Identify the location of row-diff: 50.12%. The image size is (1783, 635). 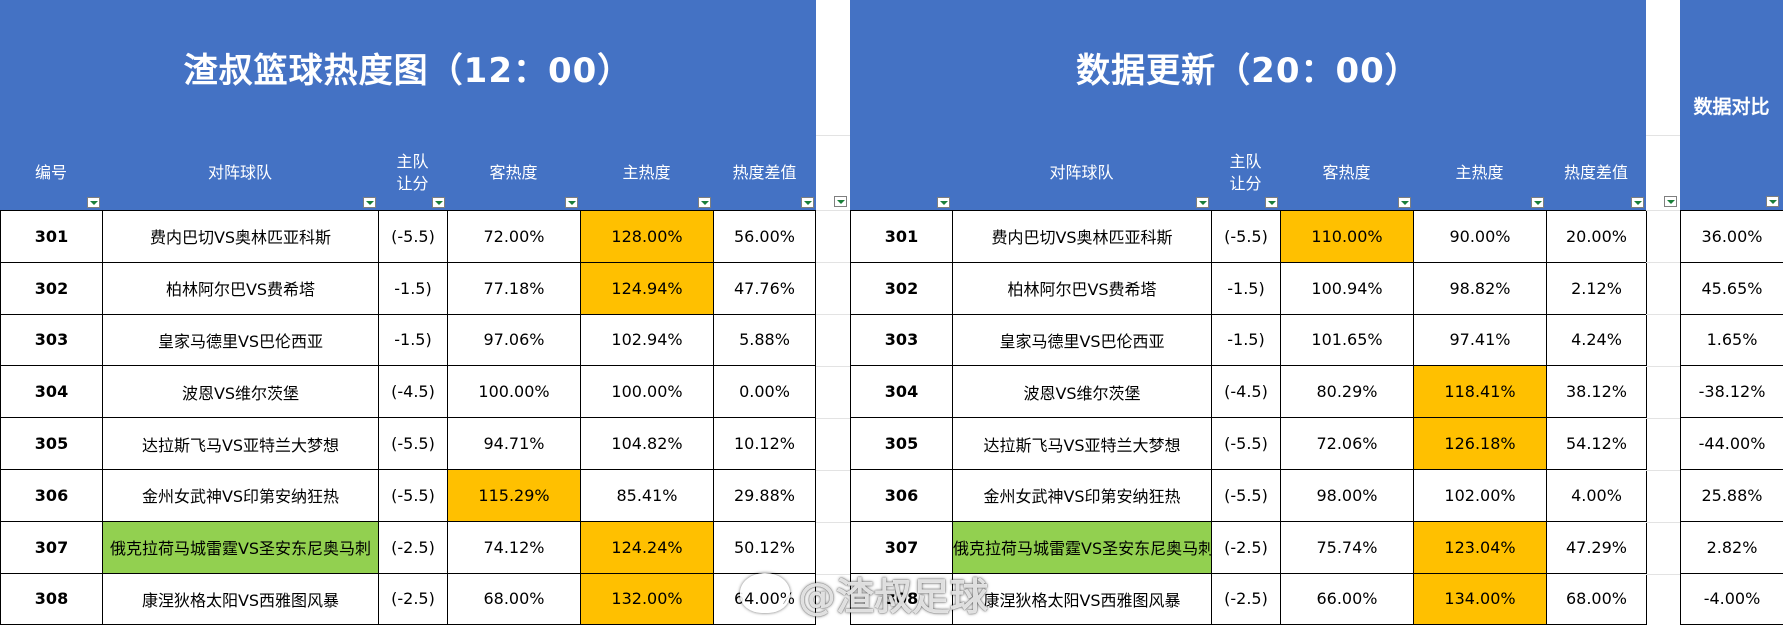
(764, 547).